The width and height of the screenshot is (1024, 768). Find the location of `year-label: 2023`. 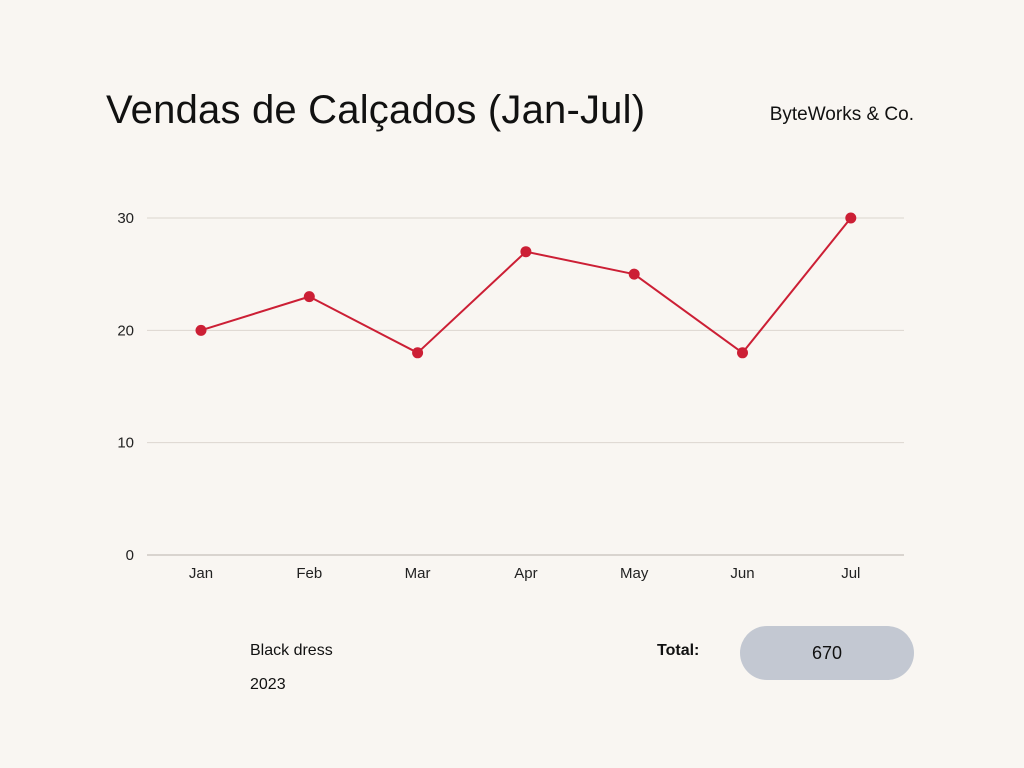

year-label: 2023 is located at coordinates (268, 684).